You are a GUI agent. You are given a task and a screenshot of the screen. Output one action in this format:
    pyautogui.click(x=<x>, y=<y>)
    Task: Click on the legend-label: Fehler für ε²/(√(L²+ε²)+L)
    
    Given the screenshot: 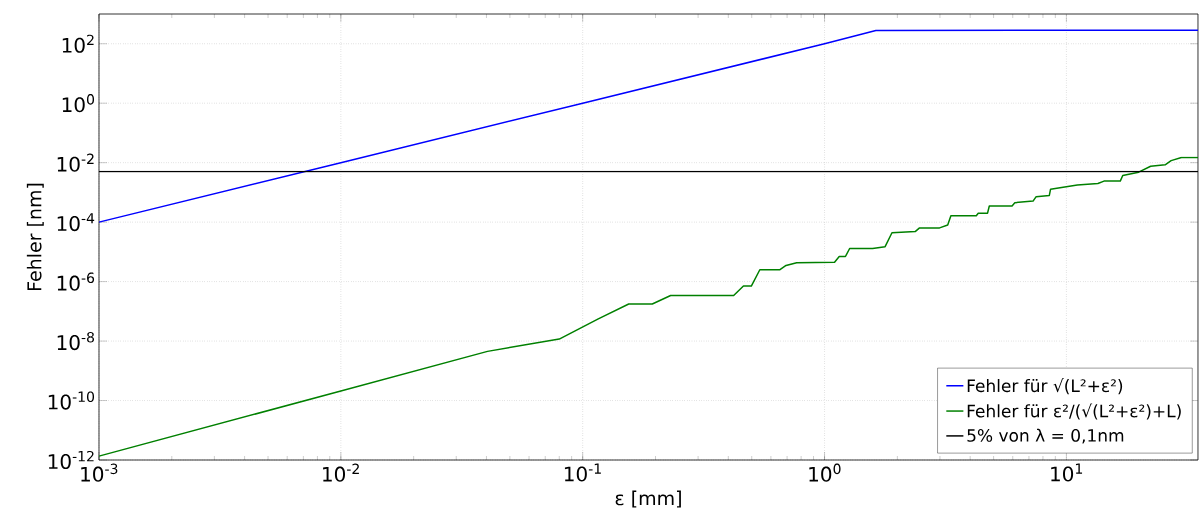 What is the action you would take?
    pyautogui.click(x=1074, y=411)
    